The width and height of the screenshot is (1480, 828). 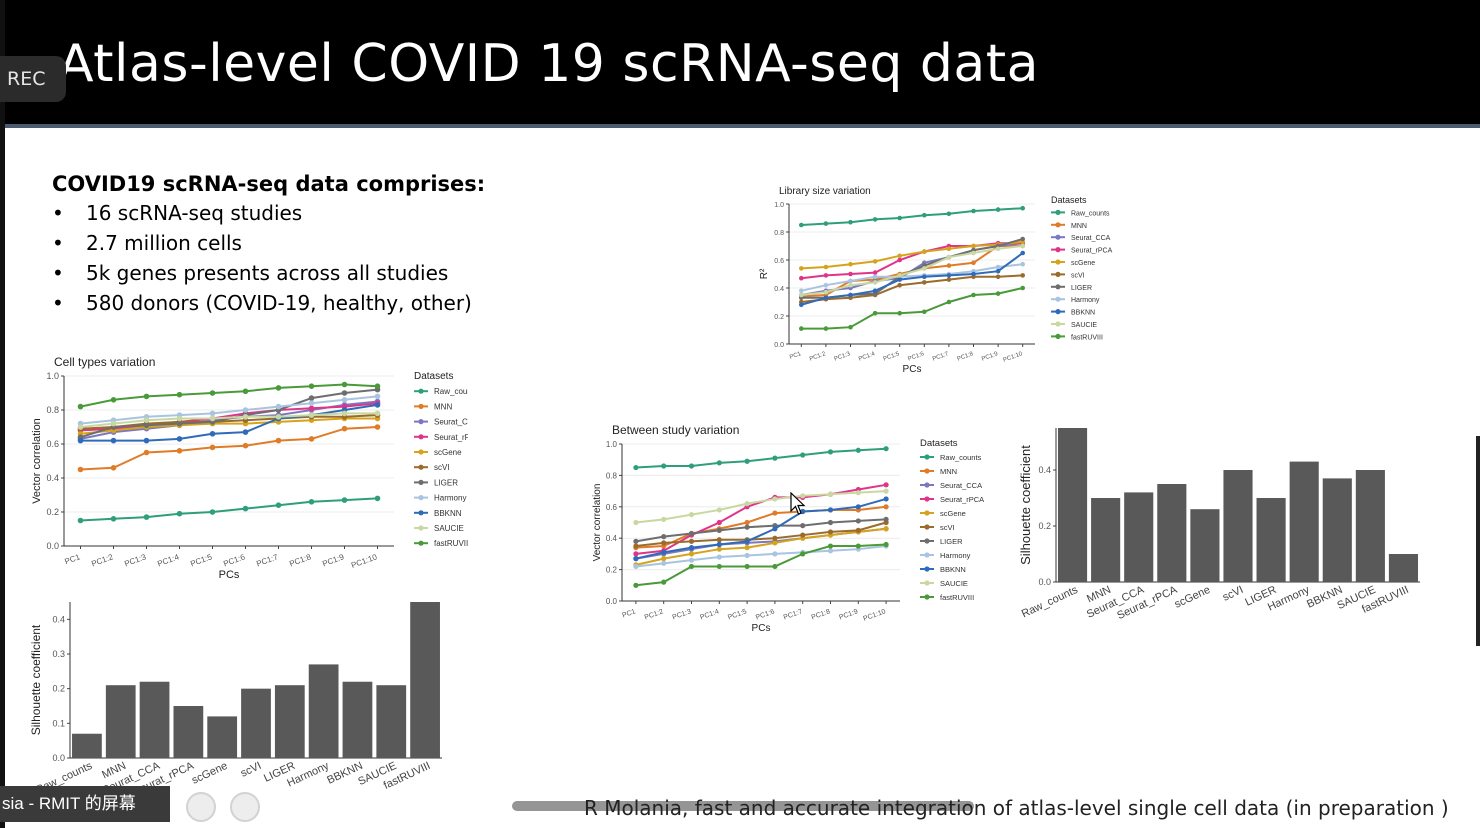 What do you see at coordinates (451, 391) in the screenshot?
I see `legend-label: Raw_counts` at bounding box center [451, 391].